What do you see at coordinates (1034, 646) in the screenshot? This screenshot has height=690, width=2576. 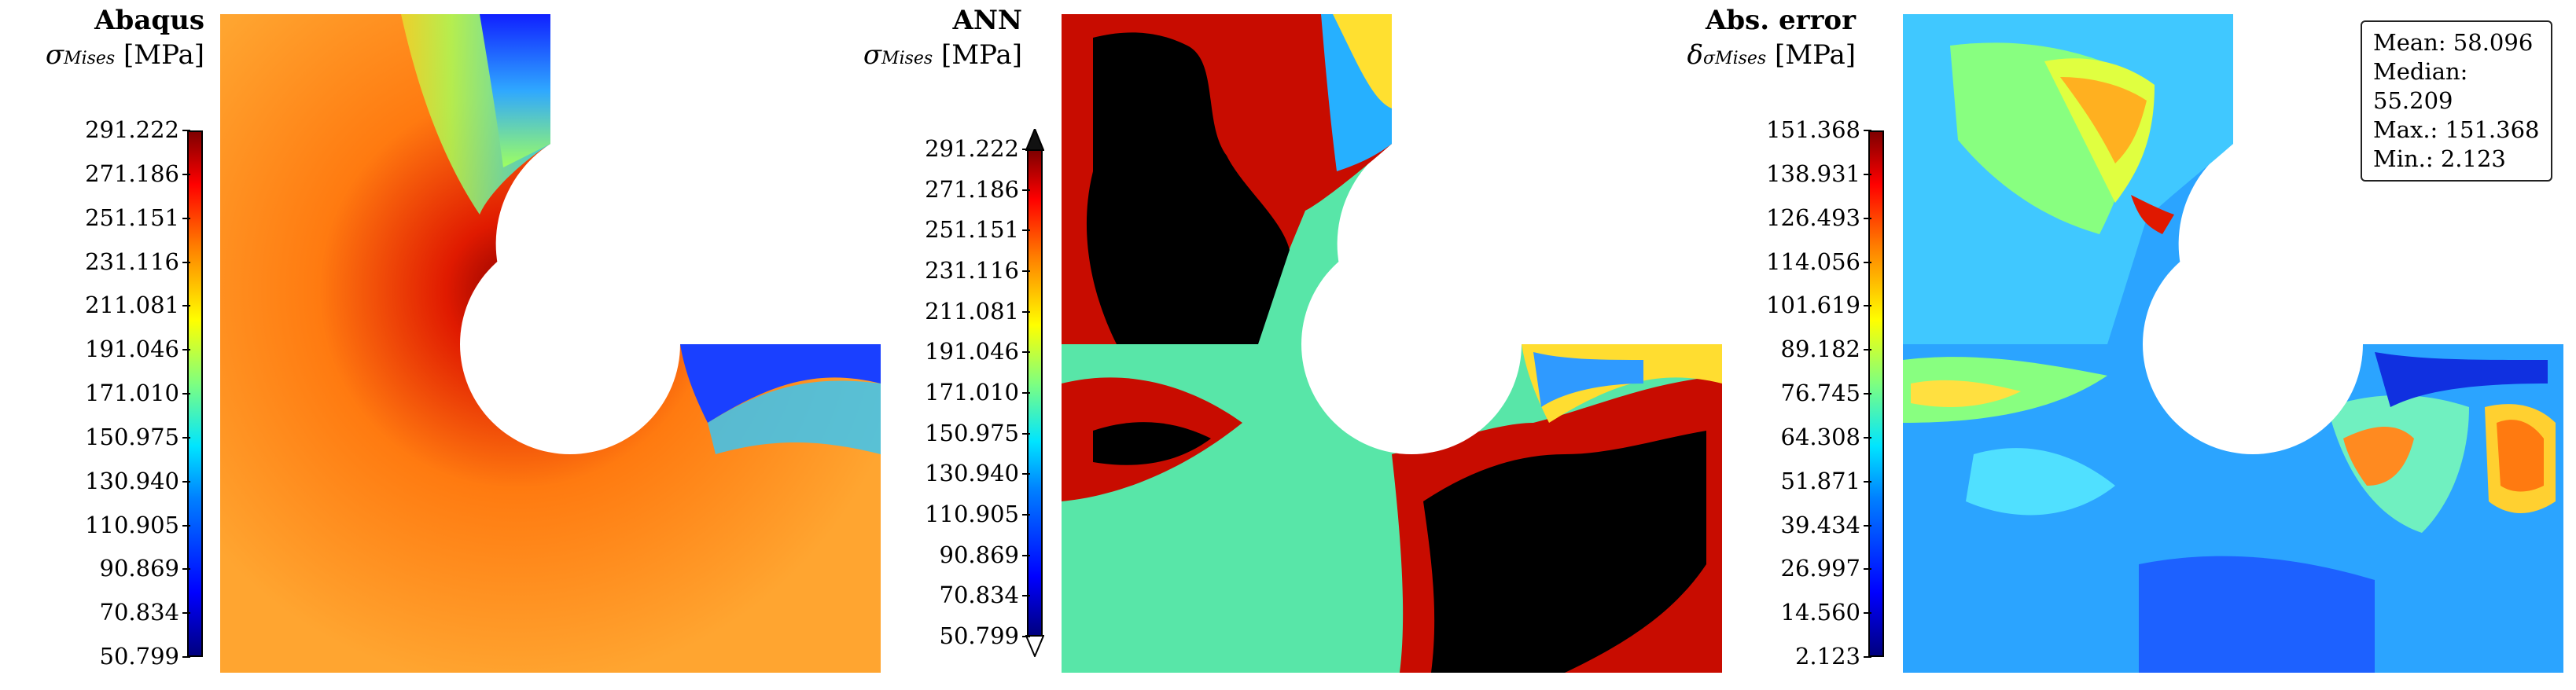 I see `panel-2-colorbar-min-arrow` at bounding box center [1034, 646].